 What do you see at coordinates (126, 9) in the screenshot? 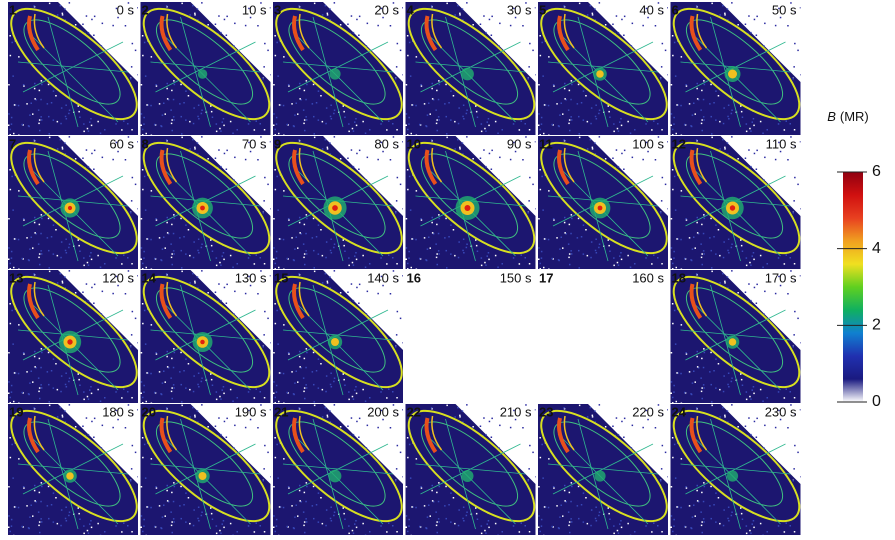
I see `panel-time: 0 s` at bounding box center [126, 9].